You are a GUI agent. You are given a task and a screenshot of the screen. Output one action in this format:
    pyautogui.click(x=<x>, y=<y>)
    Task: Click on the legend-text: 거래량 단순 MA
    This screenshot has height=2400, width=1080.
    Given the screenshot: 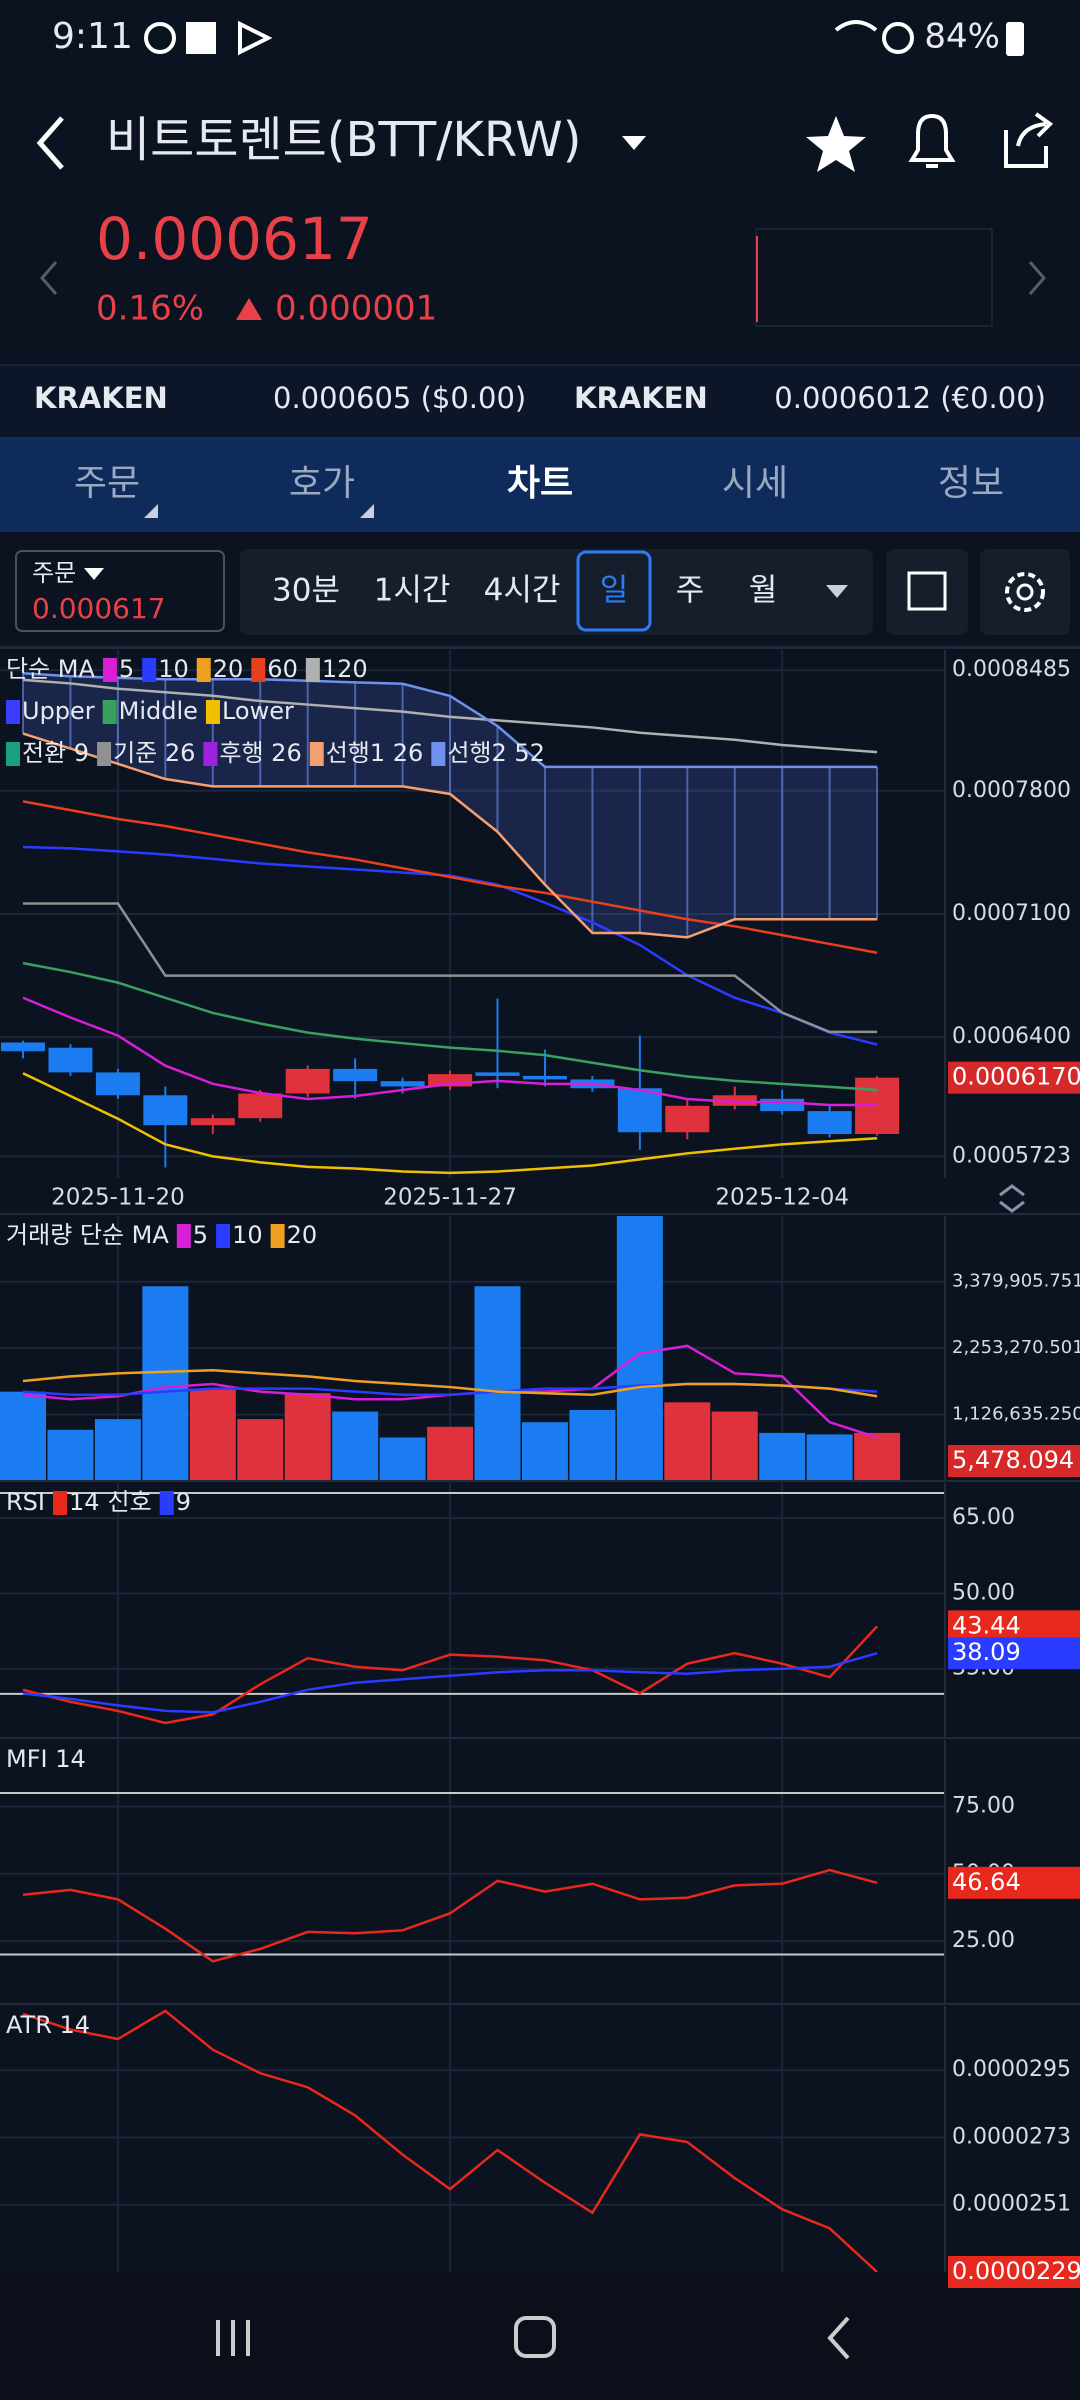 What is the action you would take?
    pyautogui.click(x=87, y=1235)
    